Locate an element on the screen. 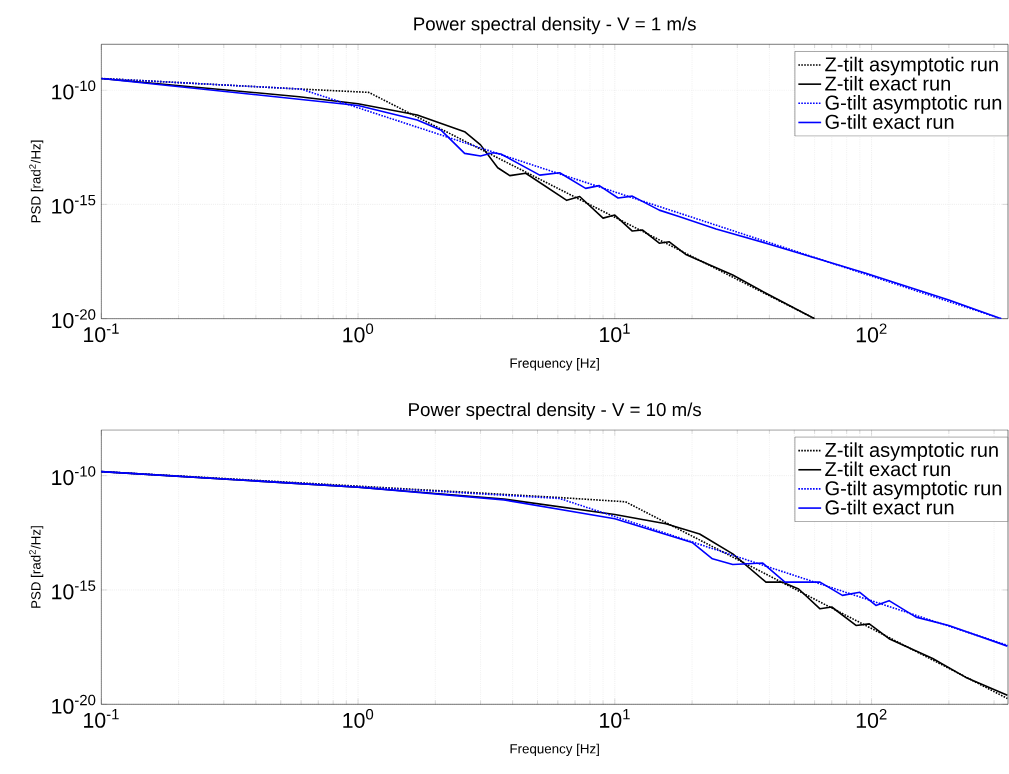 The image size is (1009, 774). chart-title: Power spectral density - V = 1 m/s is located at coordinates (555, 25).